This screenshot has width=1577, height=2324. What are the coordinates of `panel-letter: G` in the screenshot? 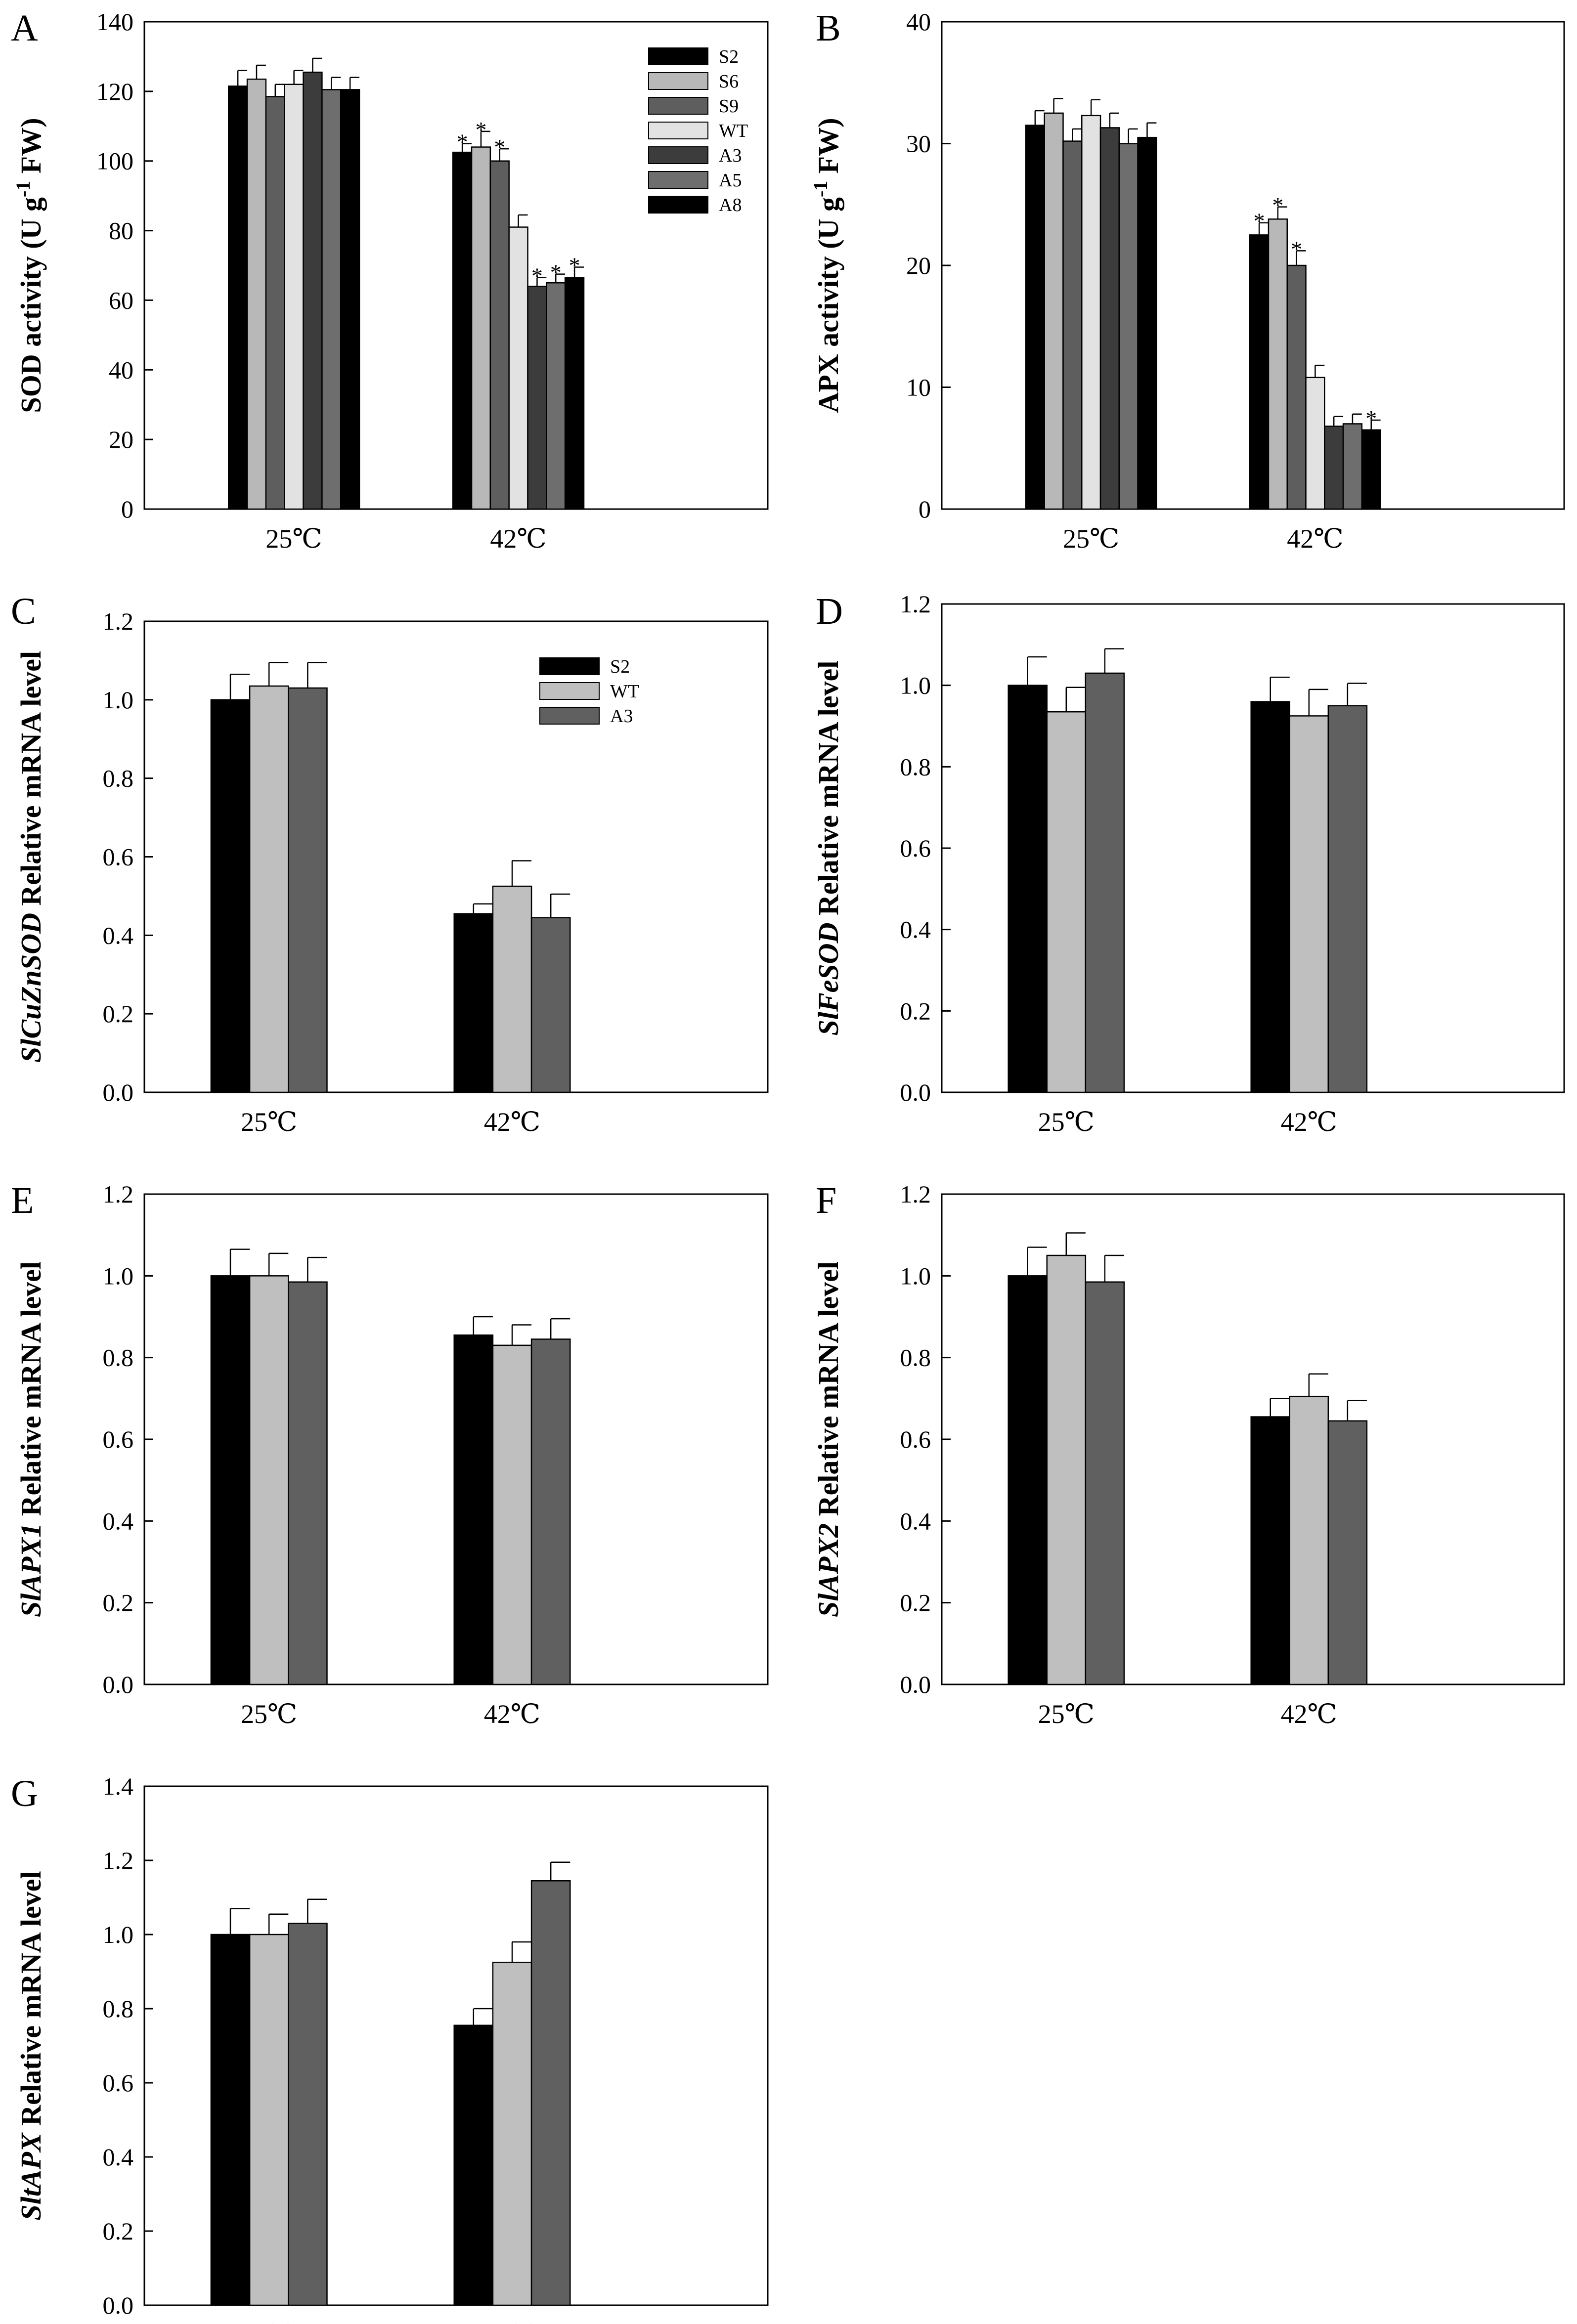 It's located at (24, 1793).